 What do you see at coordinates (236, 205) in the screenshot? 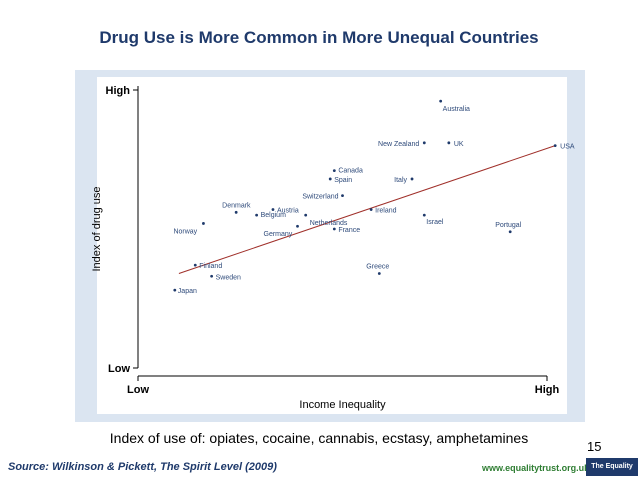
I see `point-label: Denmark` at bounding box center [236, 205].